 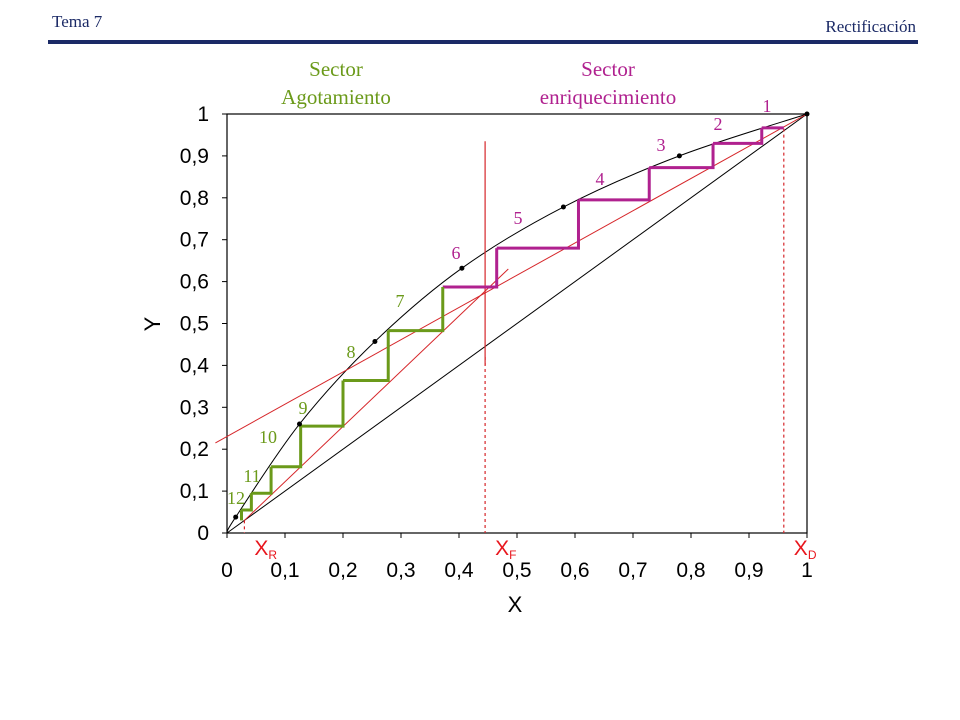 I want to click on x-tick-label: 1, so click(x=807, y=570).